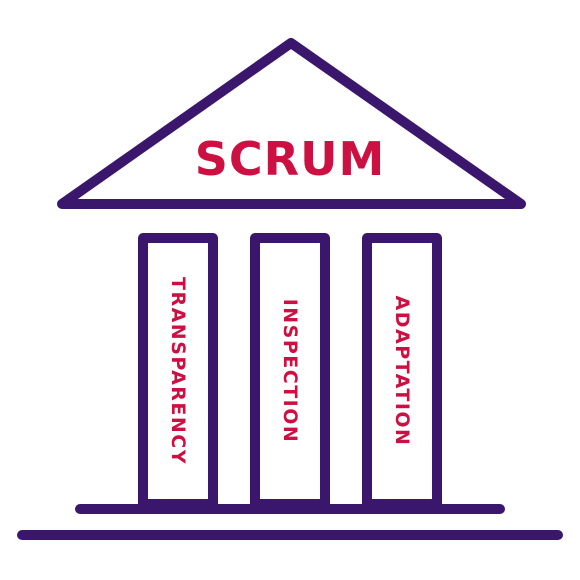 The image size is (580, 580). What do you see at coordinates (290, 371) in the screenshot?
I see `pillar-label-inspection: INSPECTION` at bounding box center [290, 371].